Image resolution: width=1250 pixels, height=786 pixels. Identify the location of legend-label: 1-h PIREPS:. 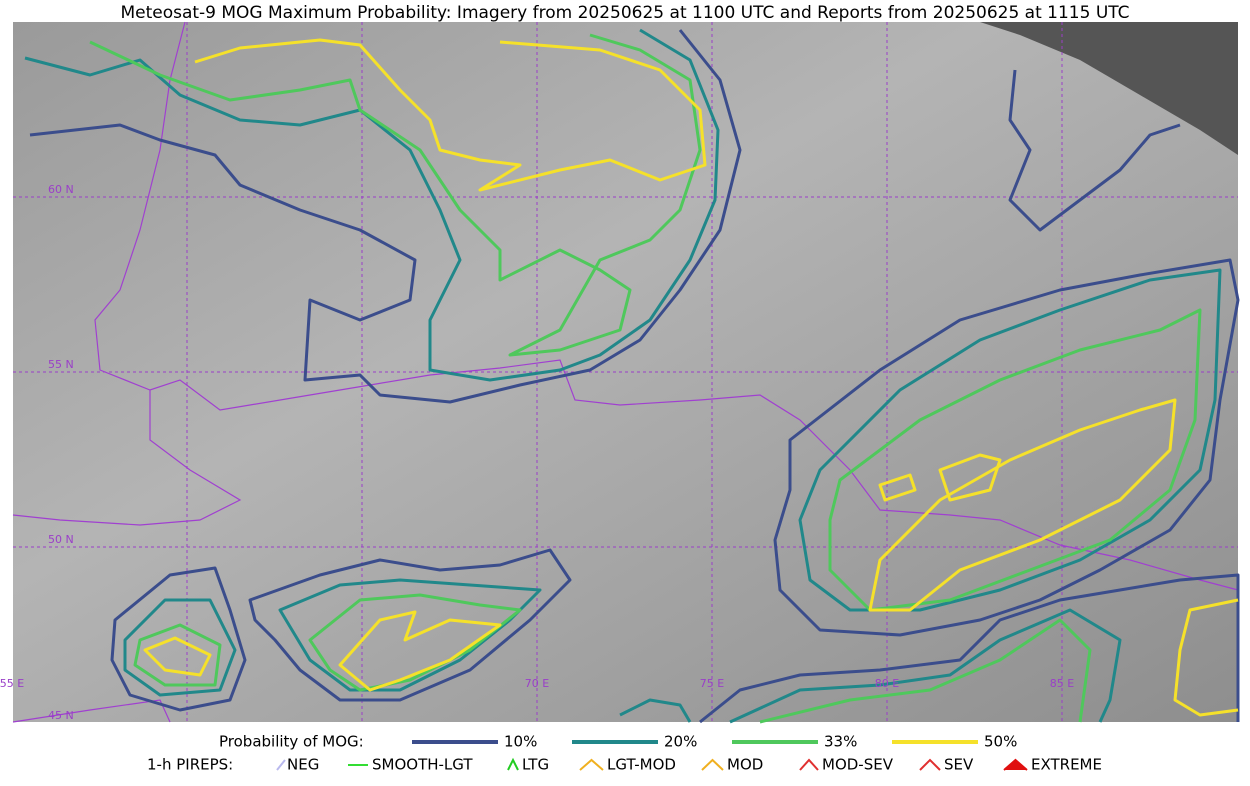
(190, 765).